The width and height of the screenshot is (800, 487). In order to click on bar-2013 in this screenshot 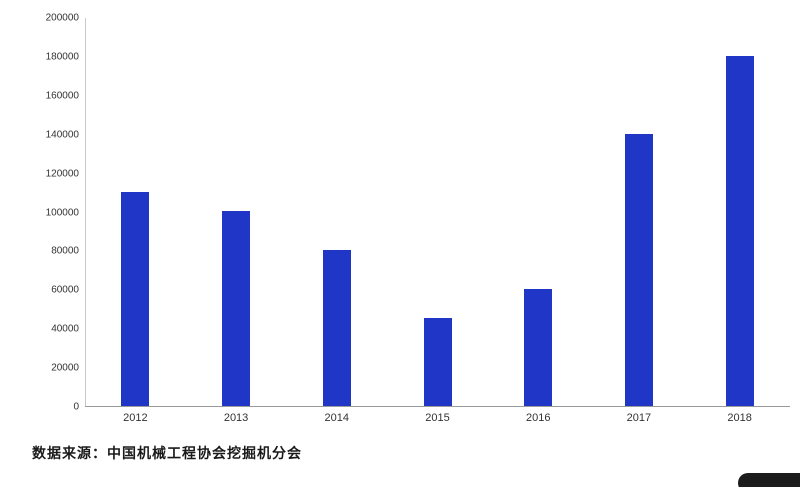, I will do `click(236, 308)`.